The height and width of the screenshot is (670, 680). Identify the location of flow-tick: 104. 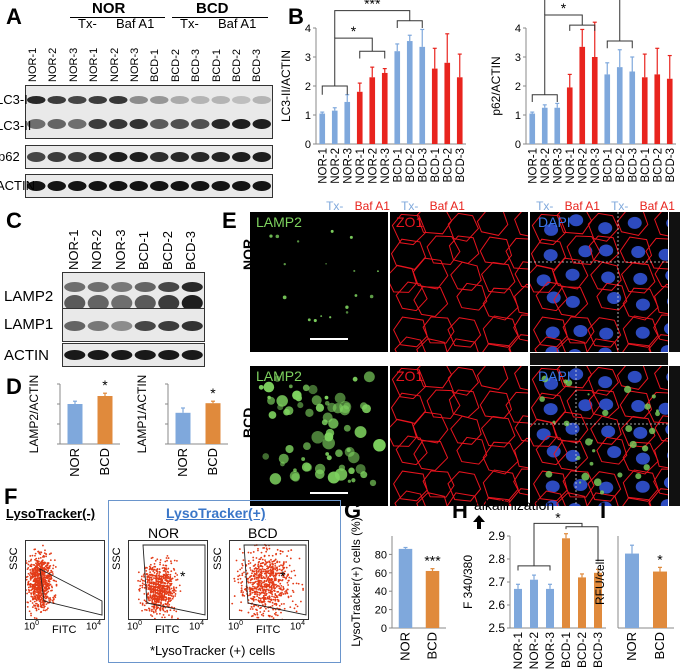
(94, 626).